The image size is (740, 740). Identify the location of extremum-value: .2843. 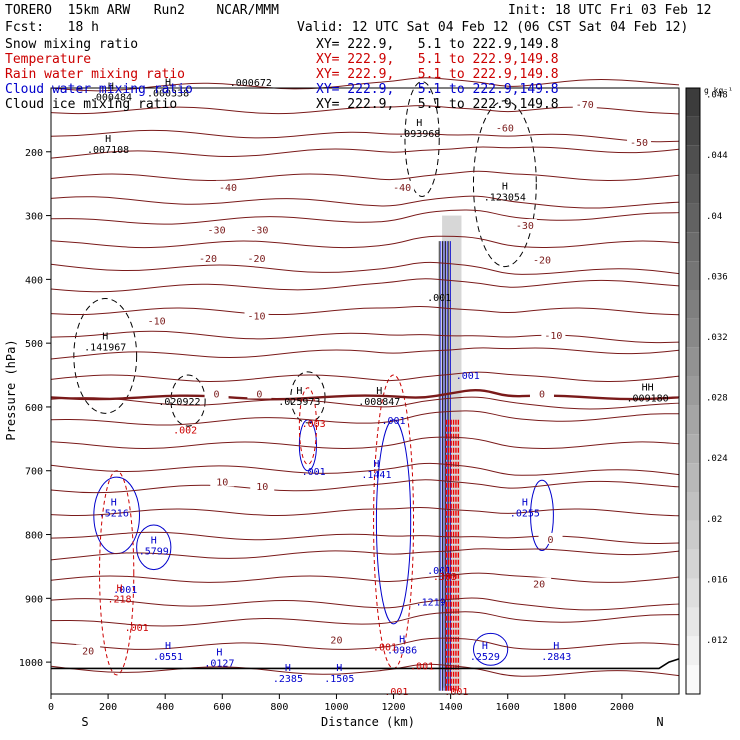
(556, 657).